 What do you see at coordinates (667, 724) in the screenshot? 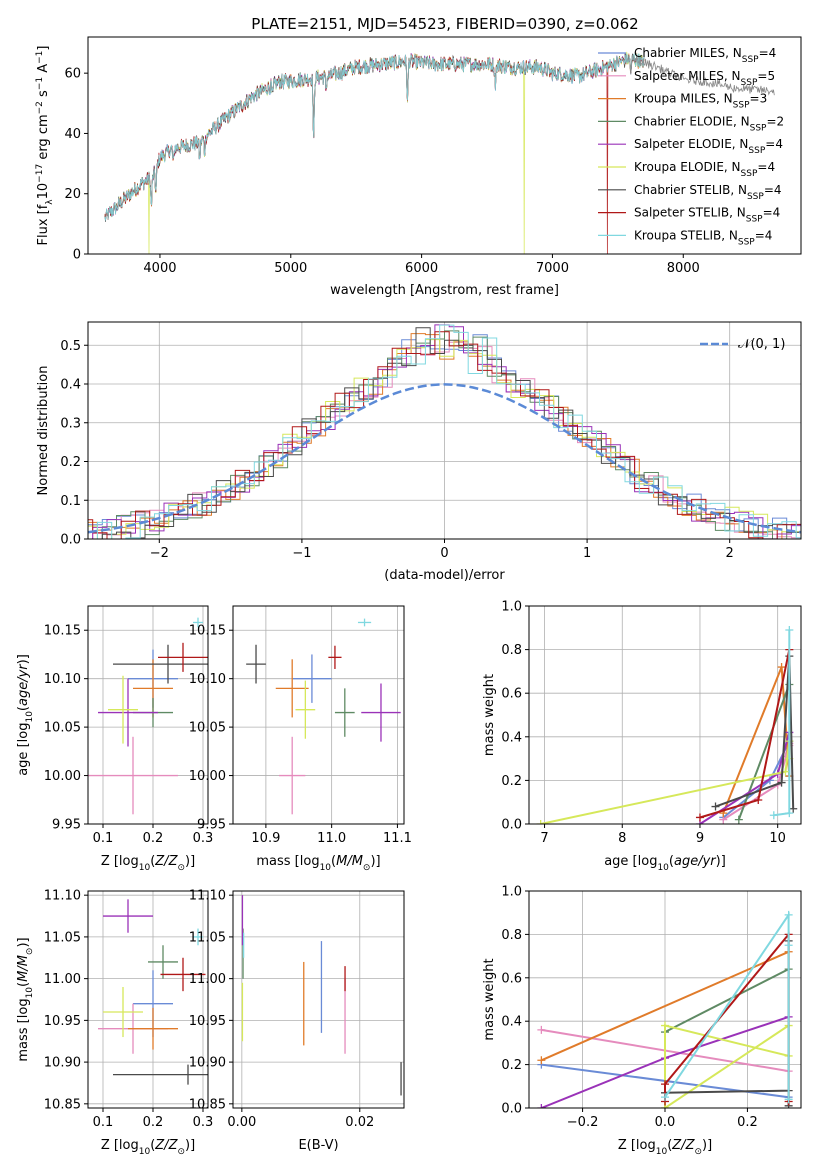
I see `plot-area` at bounding box center [667, 724].